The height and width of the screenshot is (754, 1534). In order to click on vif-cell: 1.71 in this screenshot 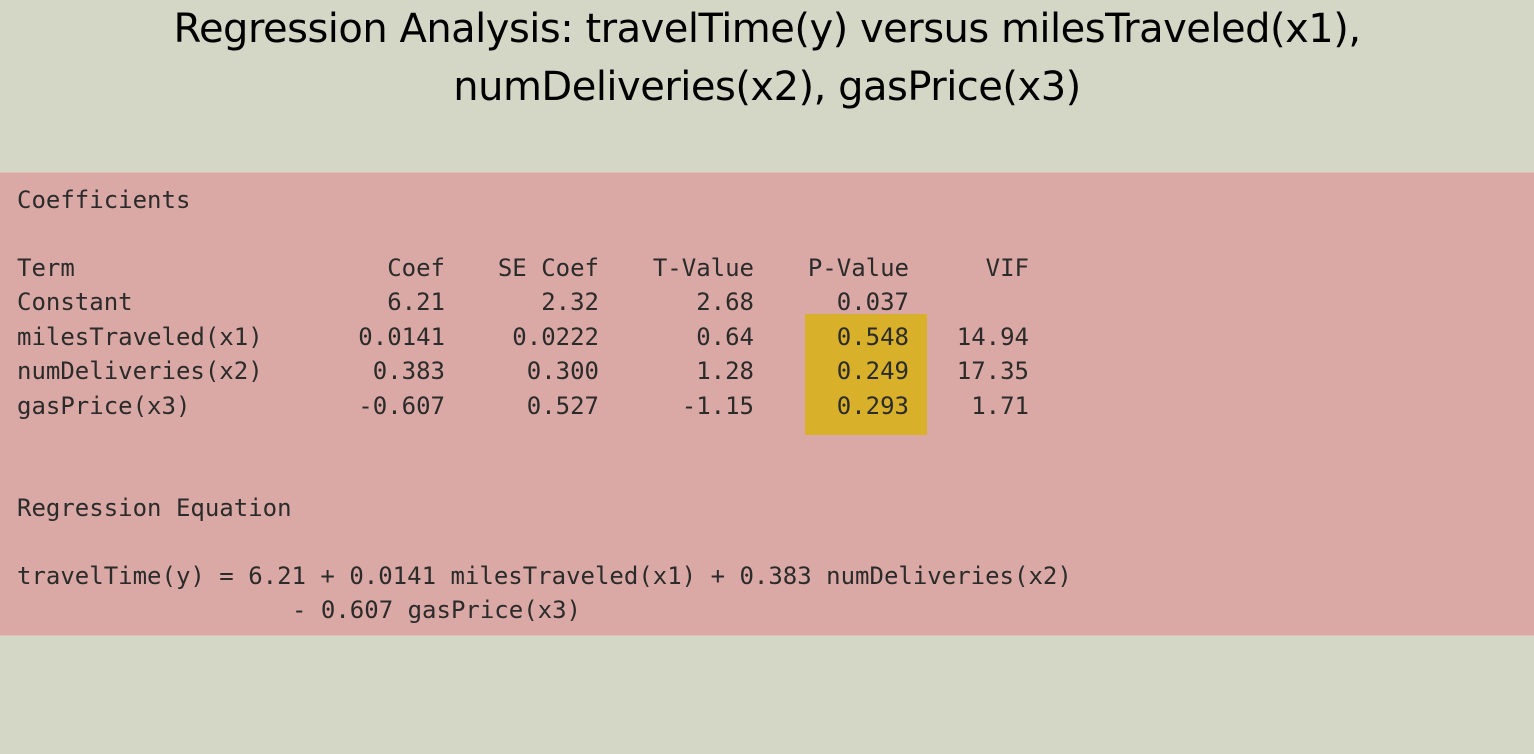, I will do `click(1000, 405)`.